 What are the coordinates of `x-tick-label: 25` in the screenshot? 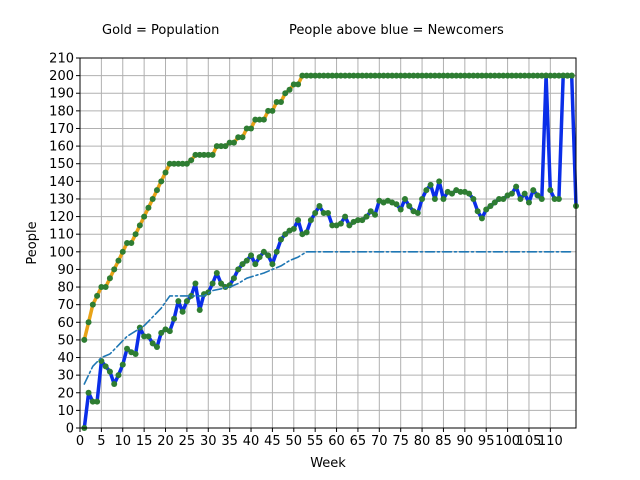 It's located at (187, 441).